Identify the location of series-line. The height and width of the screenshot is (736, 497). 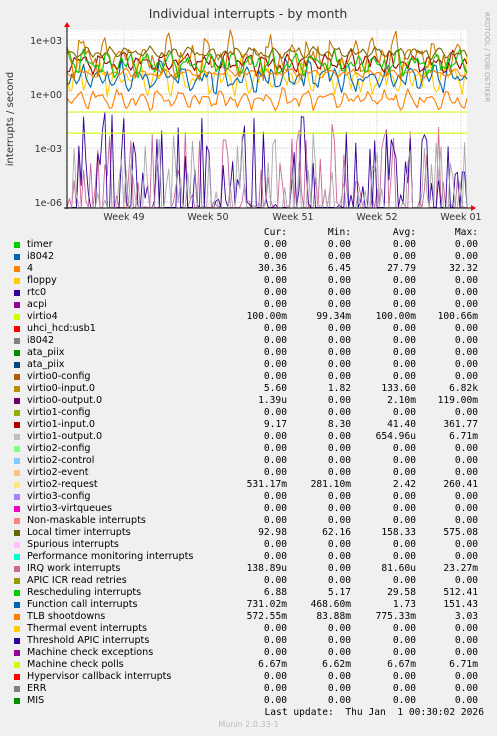
(267, 99).